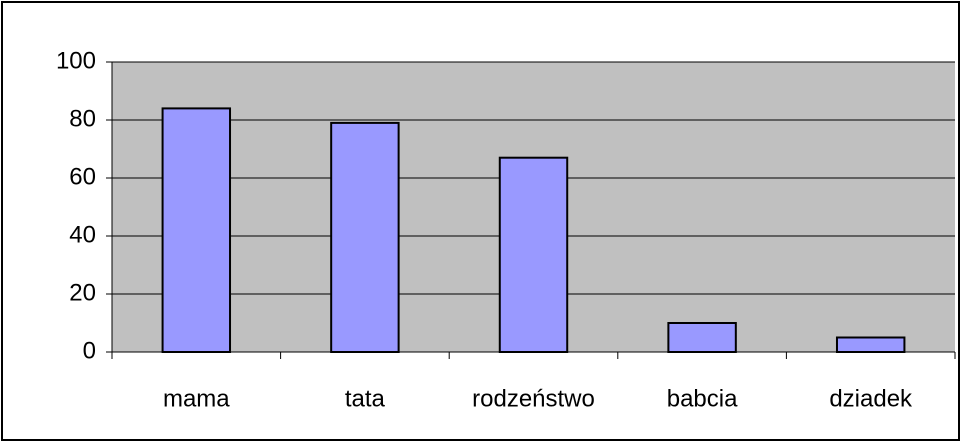  Describe the element at coordinates (82, 292) in the screenshot. I see `y-tick-label: 20` at that location.